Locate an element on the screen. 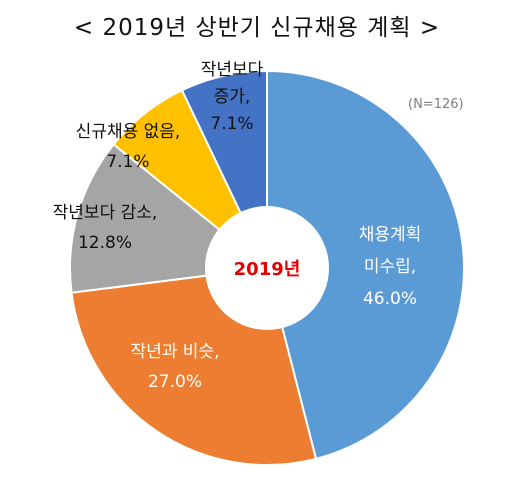 The width and height of the screenshot is (514, 497). slice-label-5-line-2: 증가, is located at coordinates (232, 97).